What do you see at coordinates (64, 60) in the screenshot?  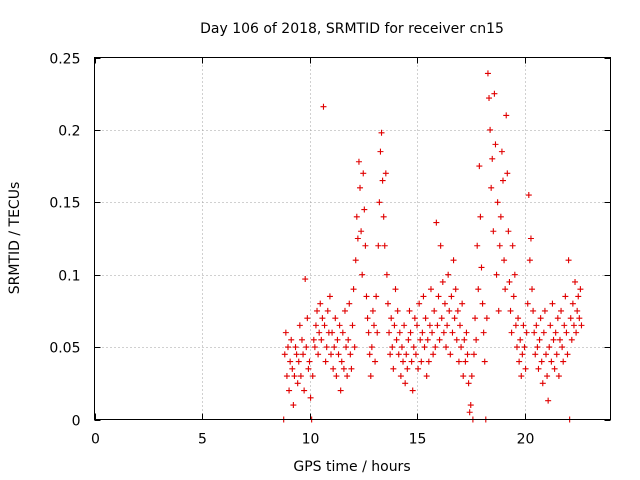 I see `y-tick-label: 0.25` at bounding box center [64, 60].